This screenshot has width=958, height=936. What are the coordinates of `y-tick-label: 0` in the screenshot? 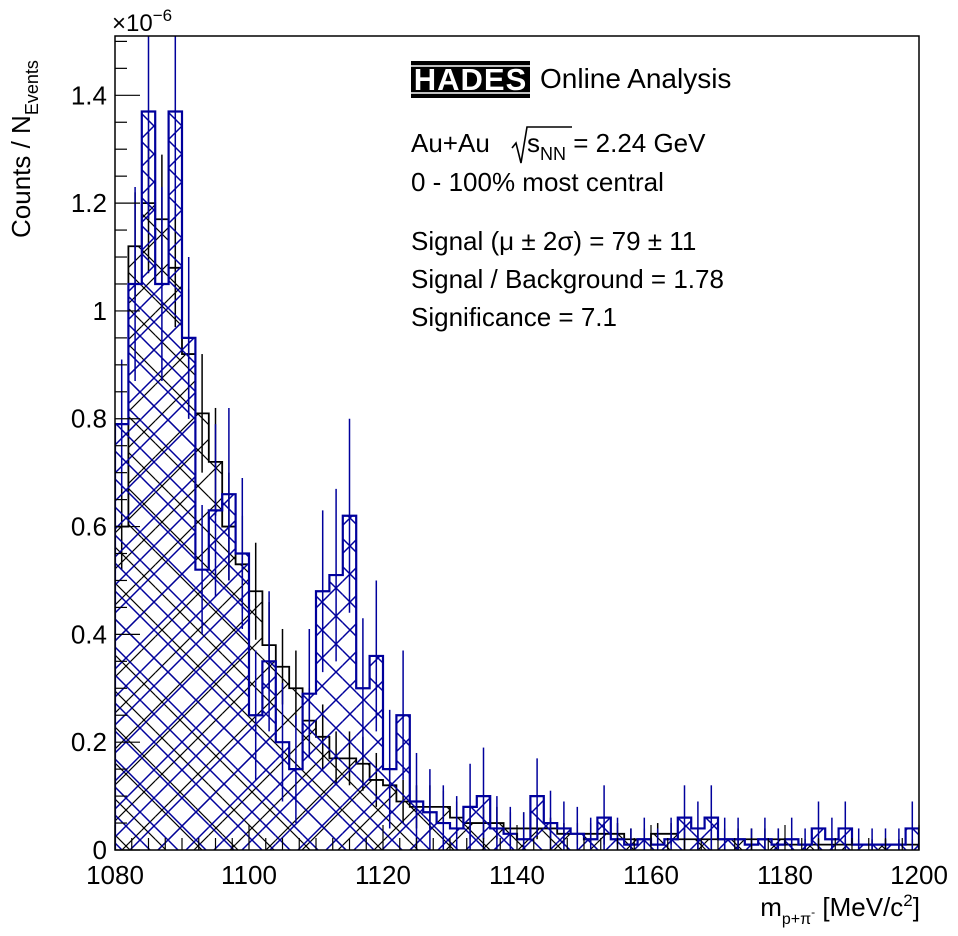 It's located at (100, 850).